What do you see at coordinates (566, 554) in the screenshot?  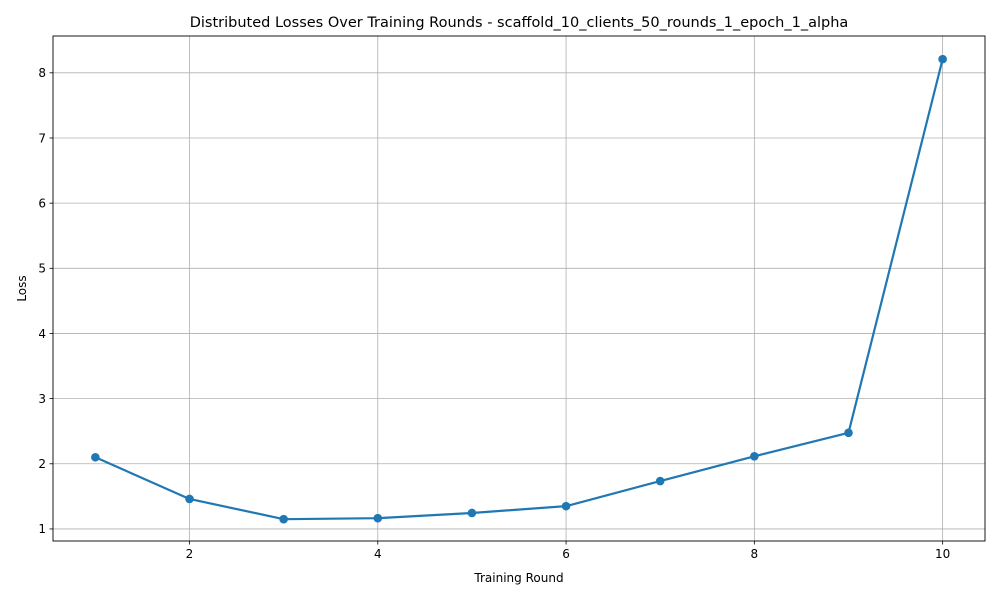 I see `x-tick-label: 6` at bounding box center [566, 554].